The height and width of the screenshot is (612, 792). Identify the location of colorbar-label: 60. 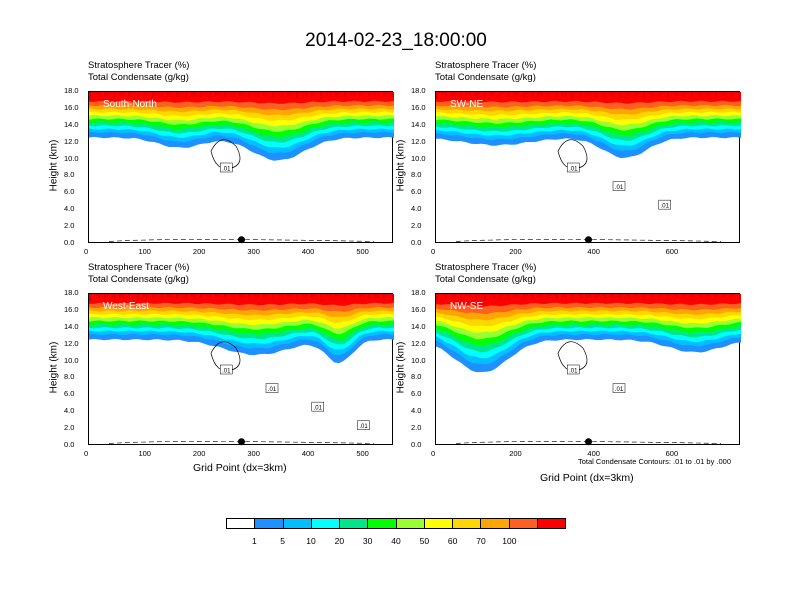
(452, 541).